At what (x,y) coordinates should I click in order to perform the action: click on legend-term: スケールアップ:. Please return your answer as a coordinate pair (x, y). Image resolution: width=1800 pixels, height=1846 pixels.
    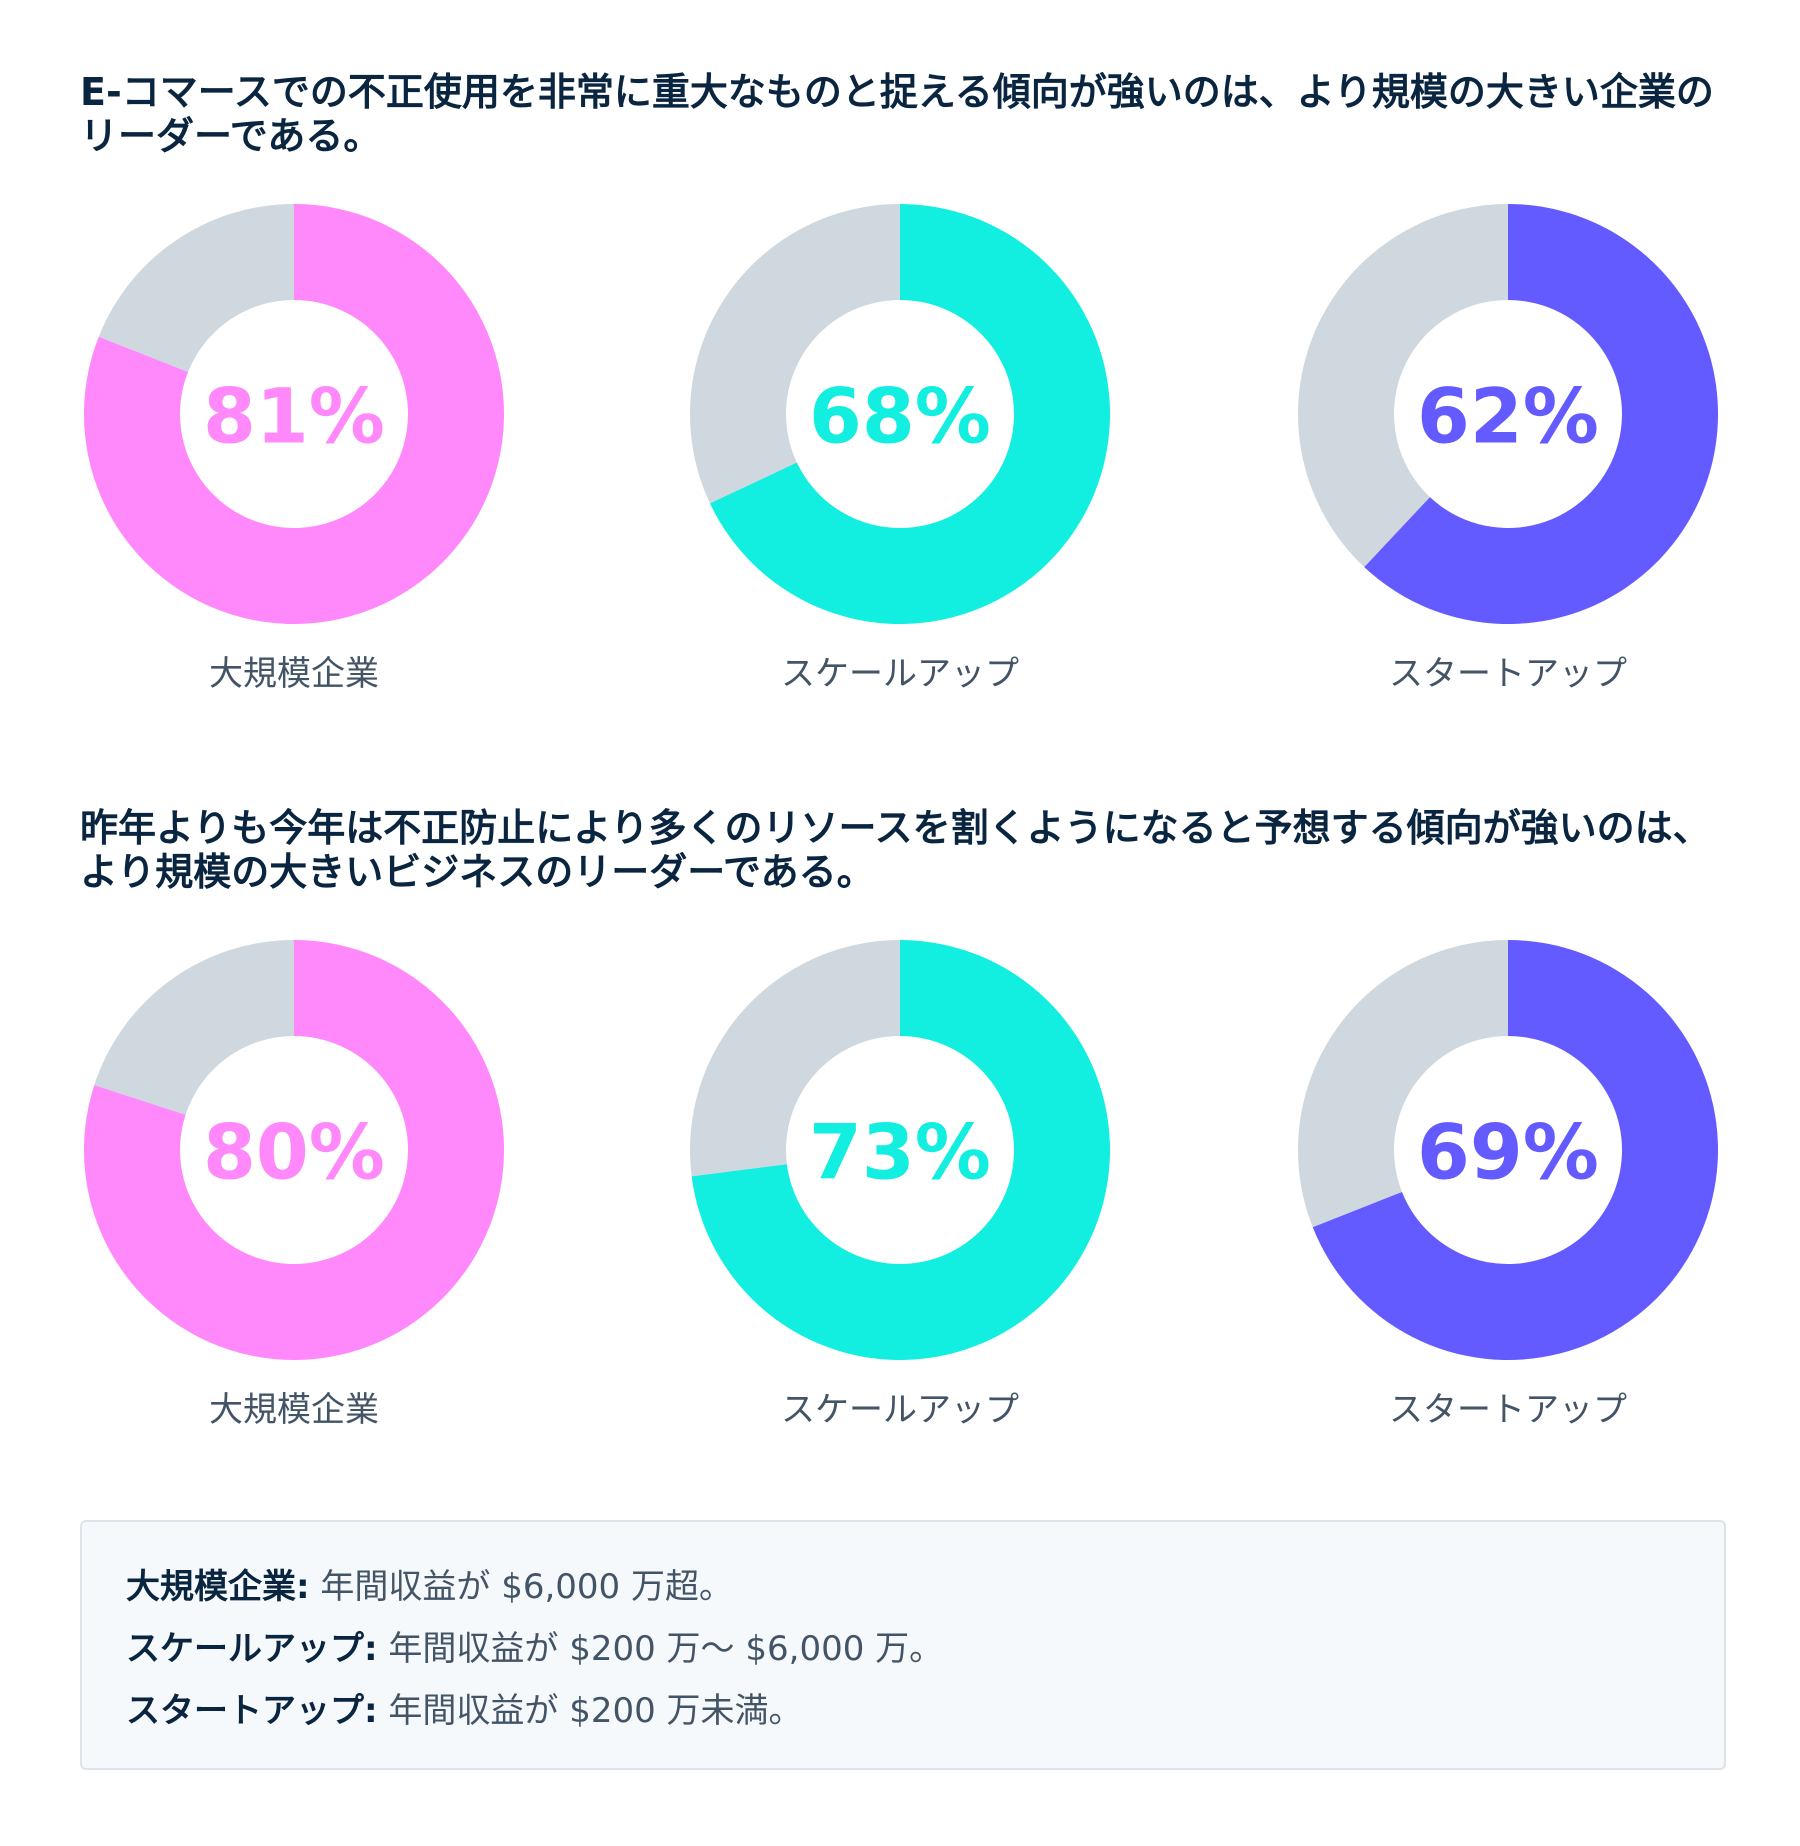
    Looking at the image, I should click on (252, 1649).